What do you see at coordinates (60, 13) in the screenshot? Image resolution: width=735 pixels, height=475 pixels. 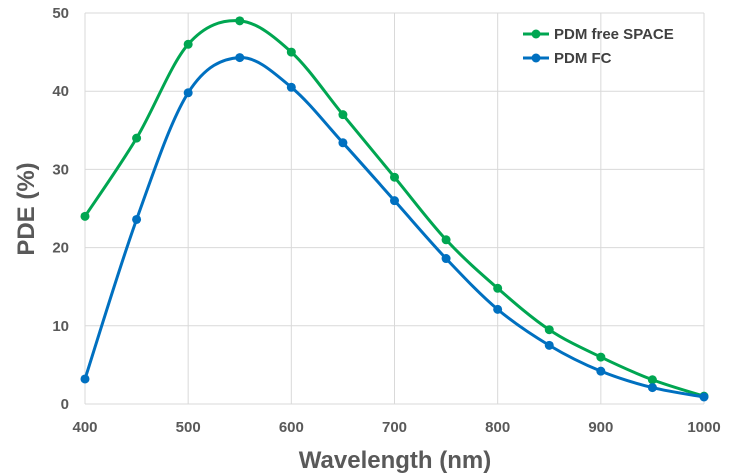 I see `y-tick-label: 50` at bounding box center [60, 13].